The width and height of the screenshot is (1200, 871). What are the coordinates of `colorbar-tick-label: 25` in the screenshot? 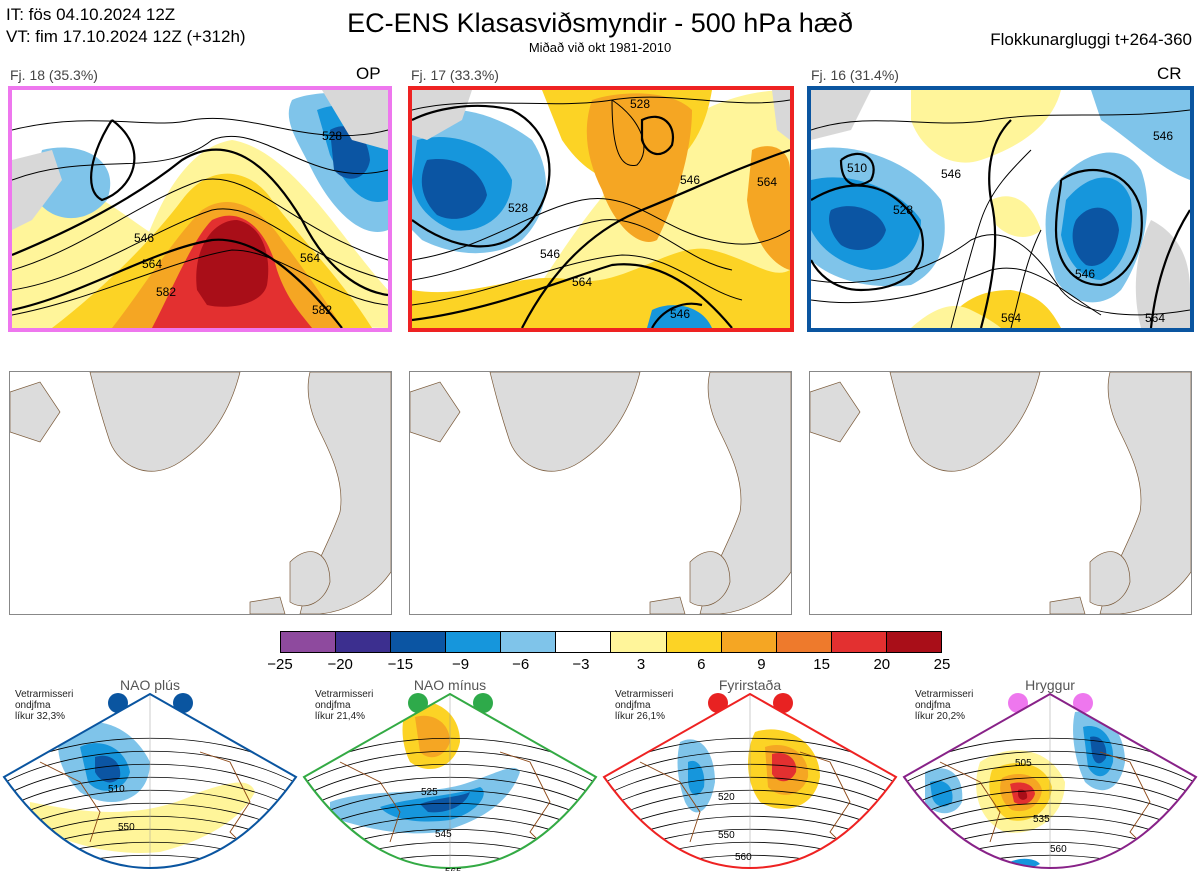 It's located at (942, 664).